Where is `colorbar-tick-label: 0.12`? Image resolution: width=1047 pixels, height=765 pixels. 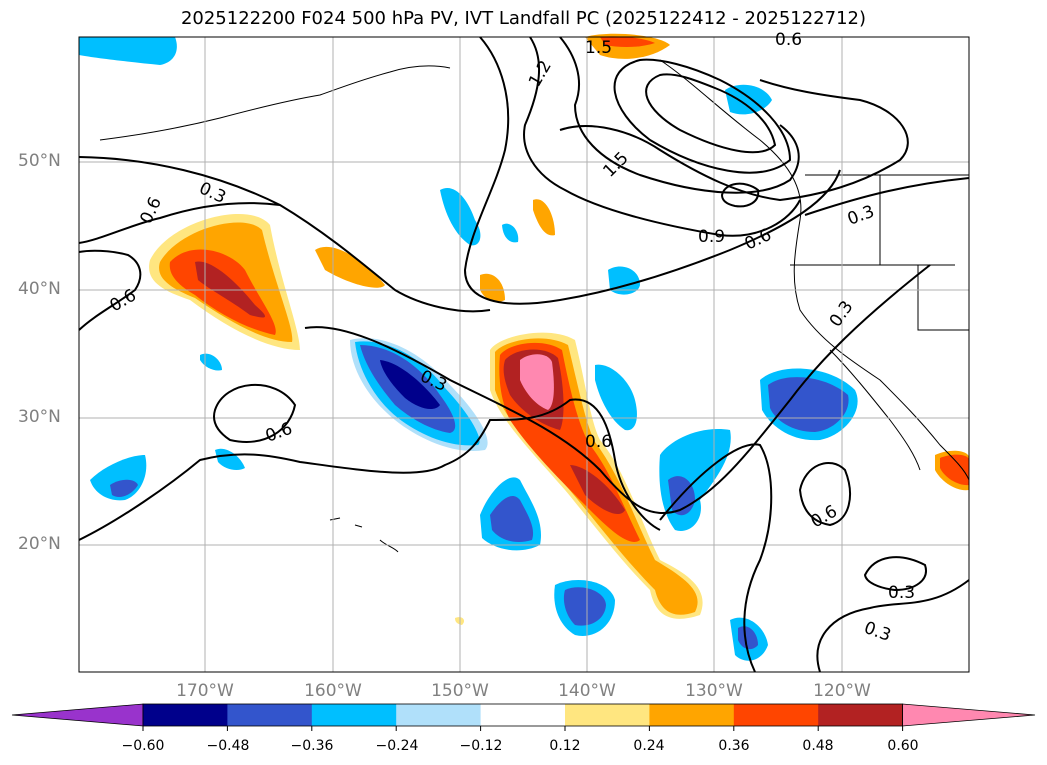 colorbar-tick-label: 0.12 is located at coordinates (565, 746).